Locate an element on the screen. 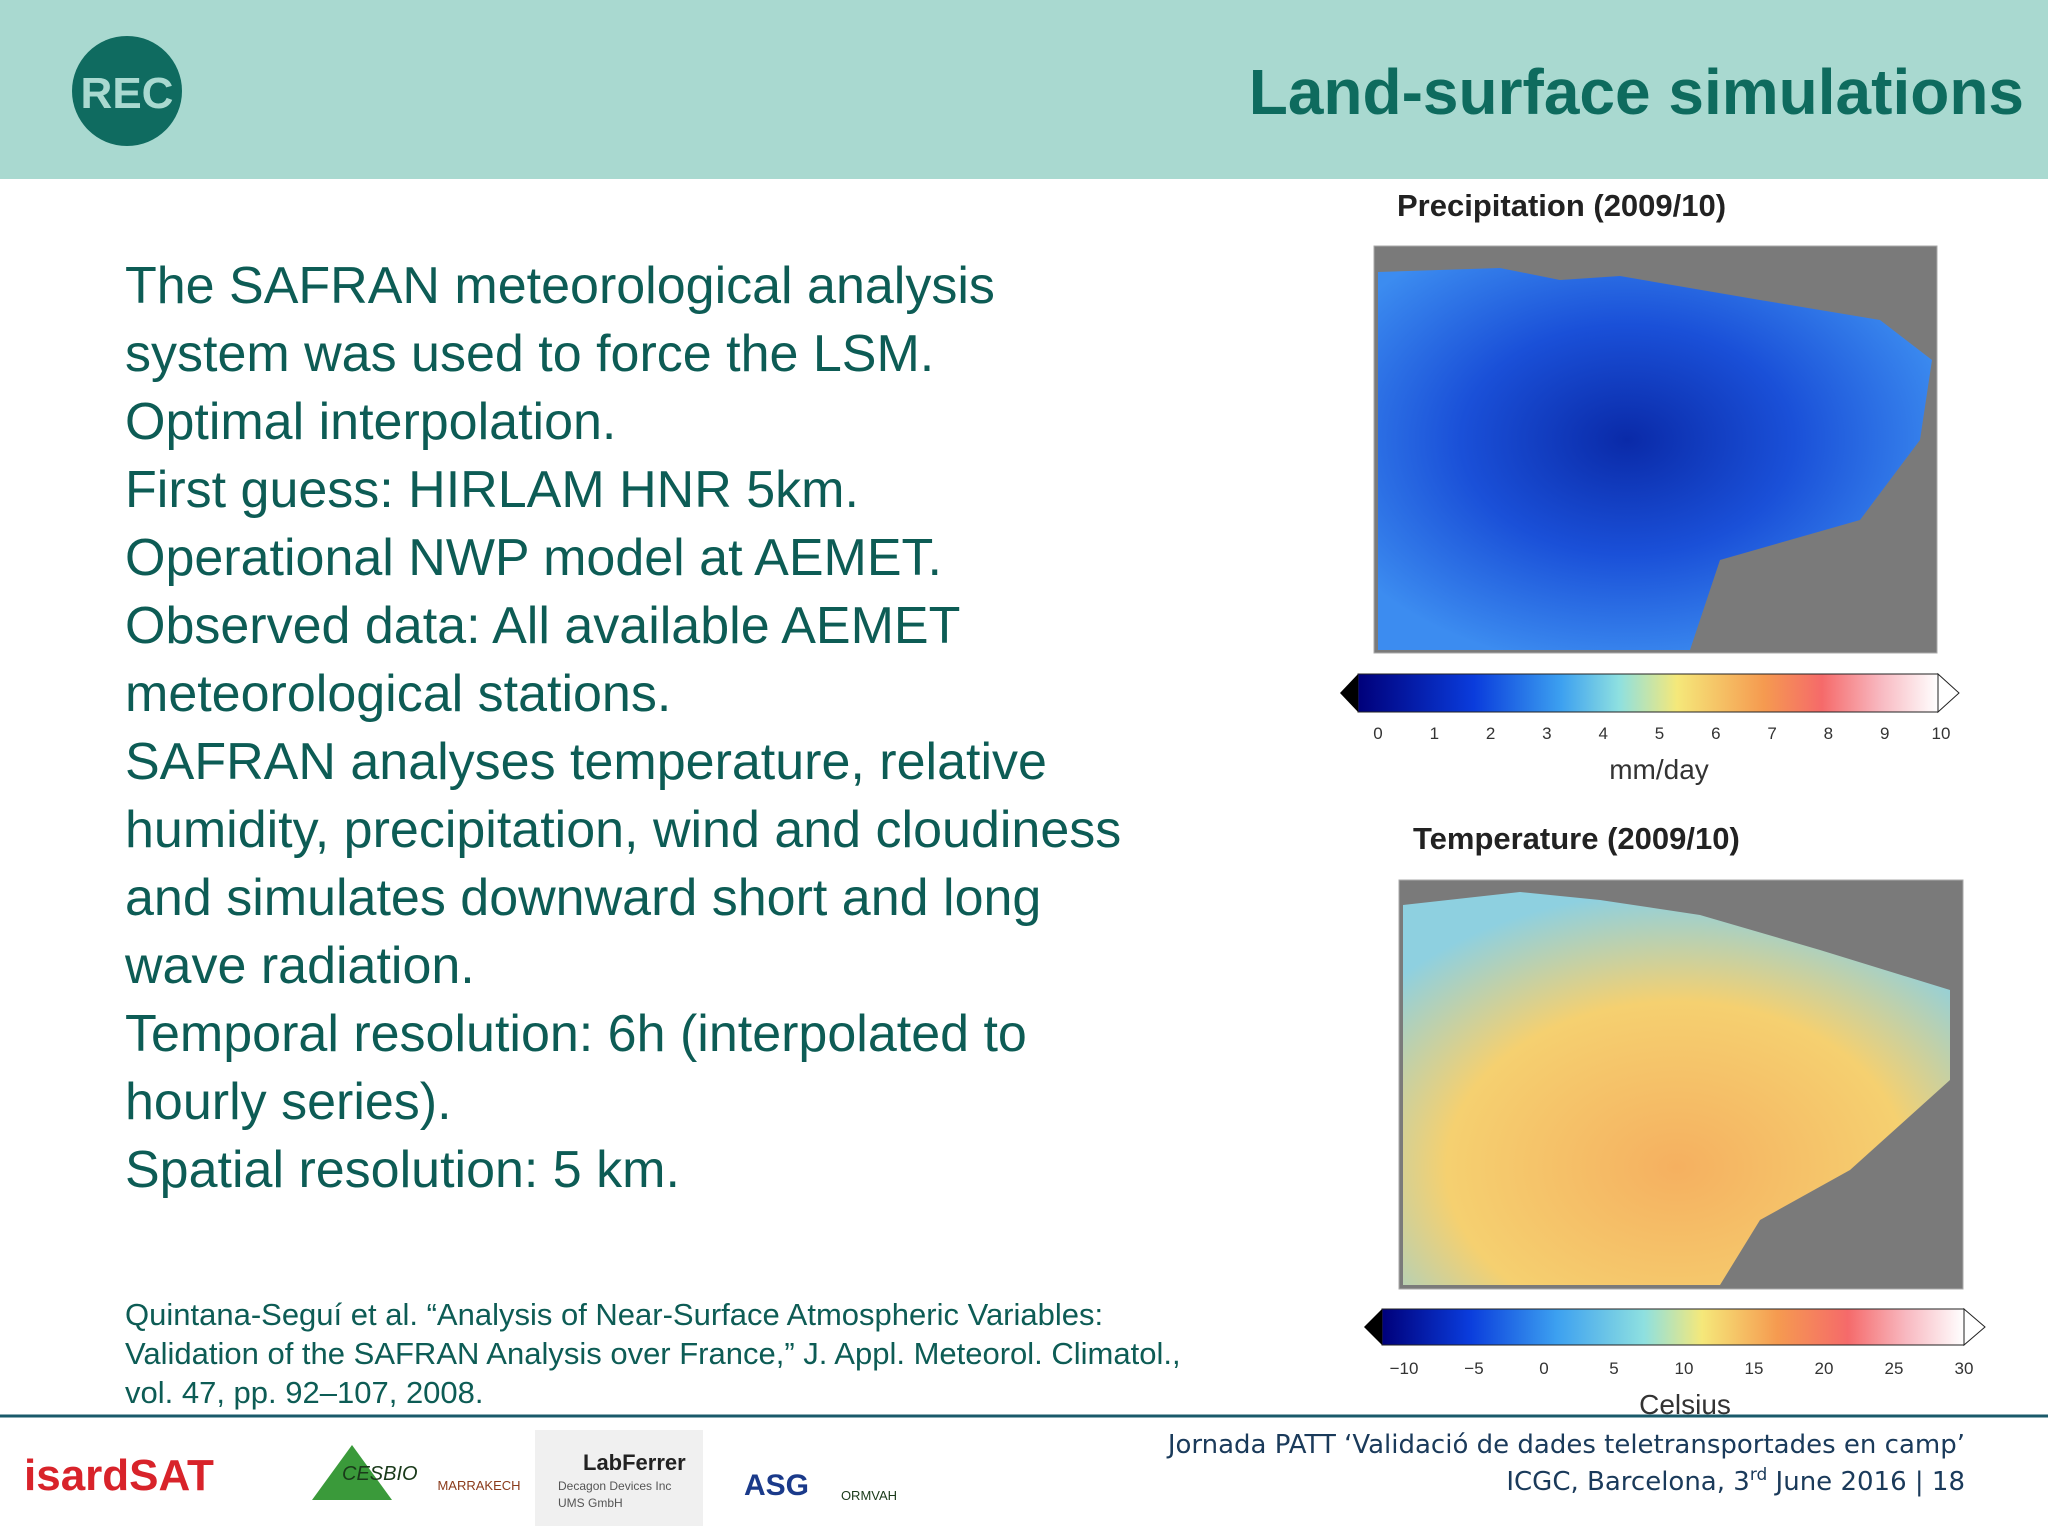 This screenshot has height=1536, width=2048. body-line: hourly series). is located at coordinates (288, 1102).